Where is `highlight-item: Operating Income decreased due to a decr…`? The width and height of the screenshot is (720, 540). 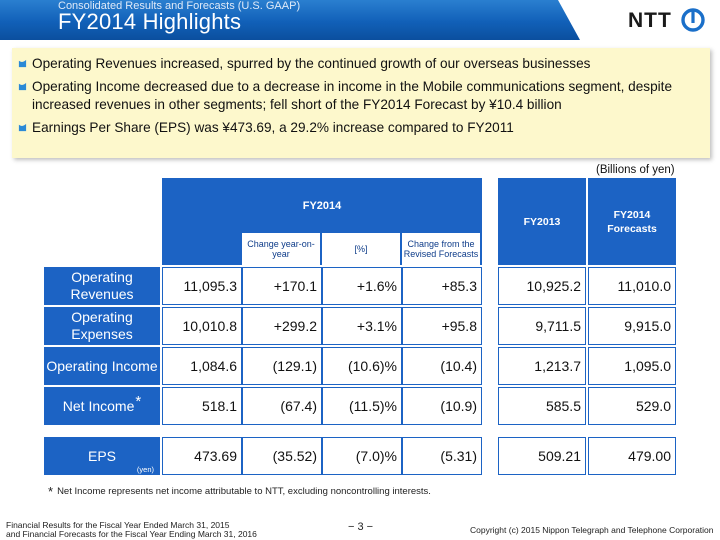
highlight-item: Operating Income decreased due to a decr… is located at coordinates (360, 96).